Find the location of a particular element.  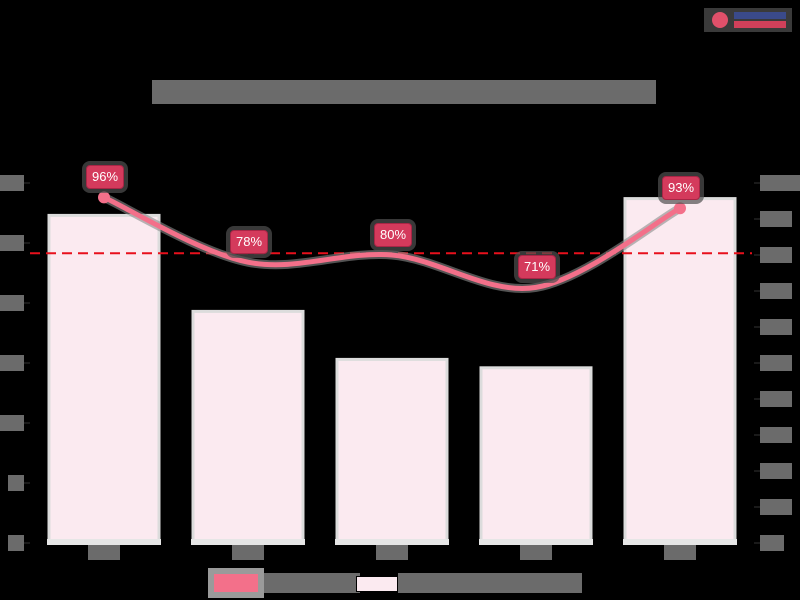

left-axis-tick-label: 25 is located at coordinates (12, 243).